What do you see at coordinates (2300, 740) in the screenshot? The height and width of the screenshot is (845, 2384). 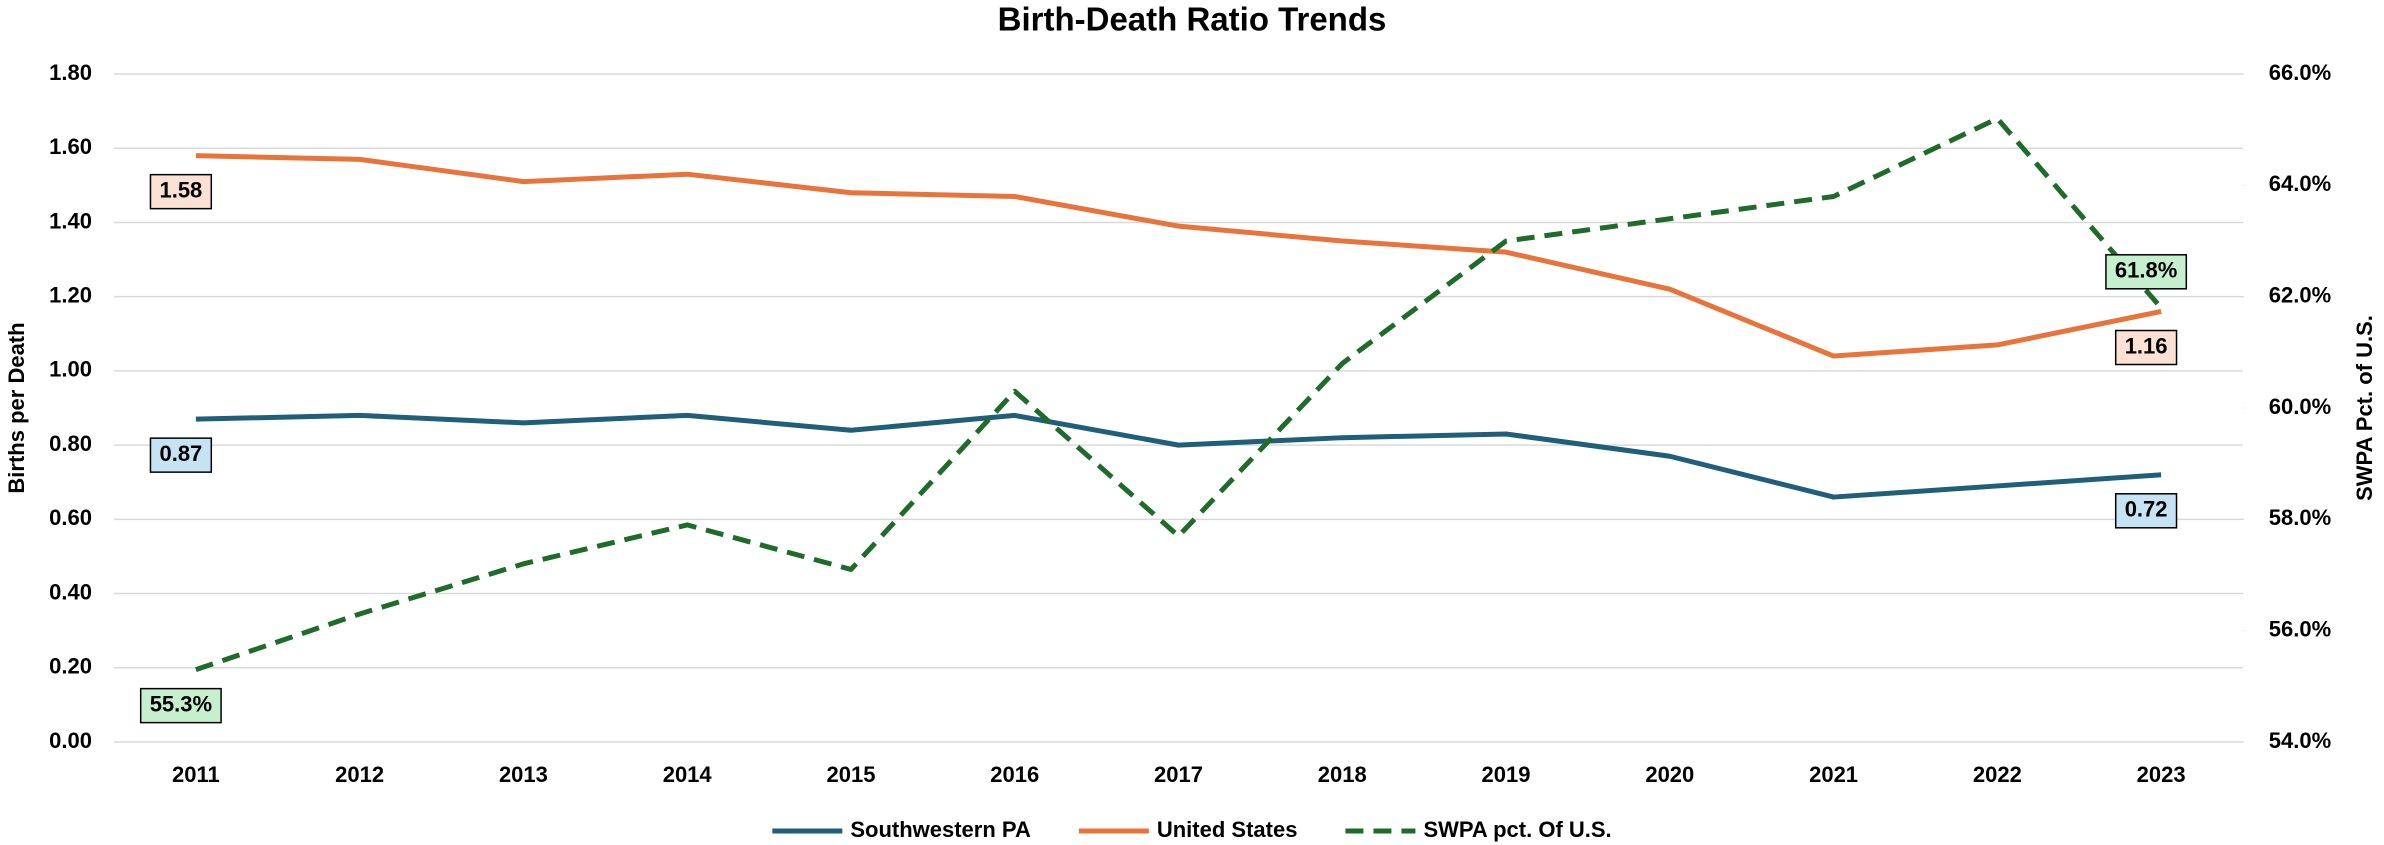 I see `y2-tick-label: 54.0%` at bounding box center [2300, 740].